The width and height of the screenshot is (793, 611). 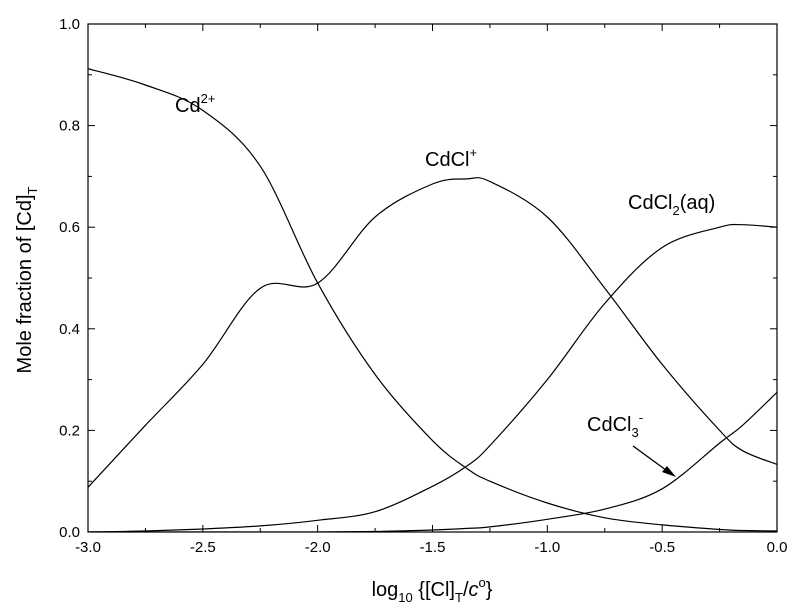 What do you see at coordinates (777, 547) in the screenshot?
I see `x-tick-label: 0.0` at bounding box center [777, 547].